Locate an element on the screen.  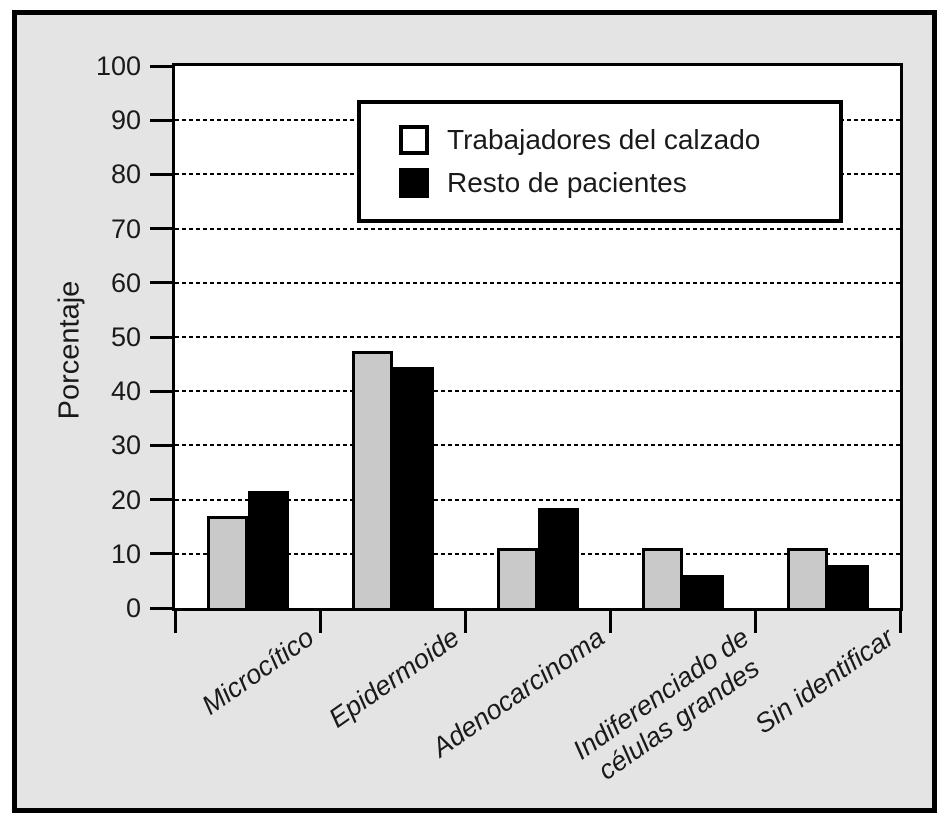
y-tick-label: 80 is located at coordinates (125, 174).